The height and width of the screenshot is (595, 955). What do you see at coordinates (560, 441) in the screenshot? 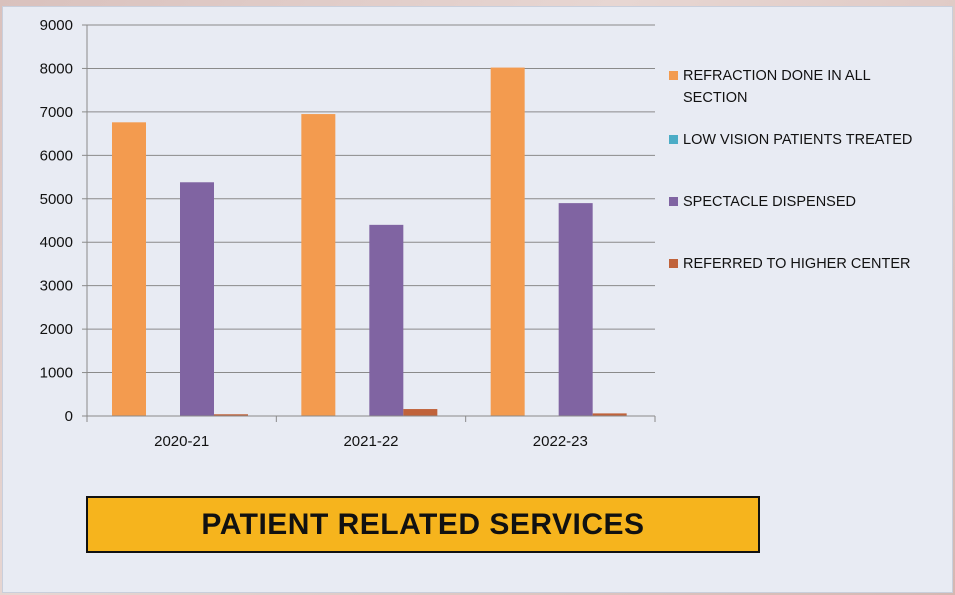
I see `x-tick-label: 2022-23` at bounding box center [560, 441].